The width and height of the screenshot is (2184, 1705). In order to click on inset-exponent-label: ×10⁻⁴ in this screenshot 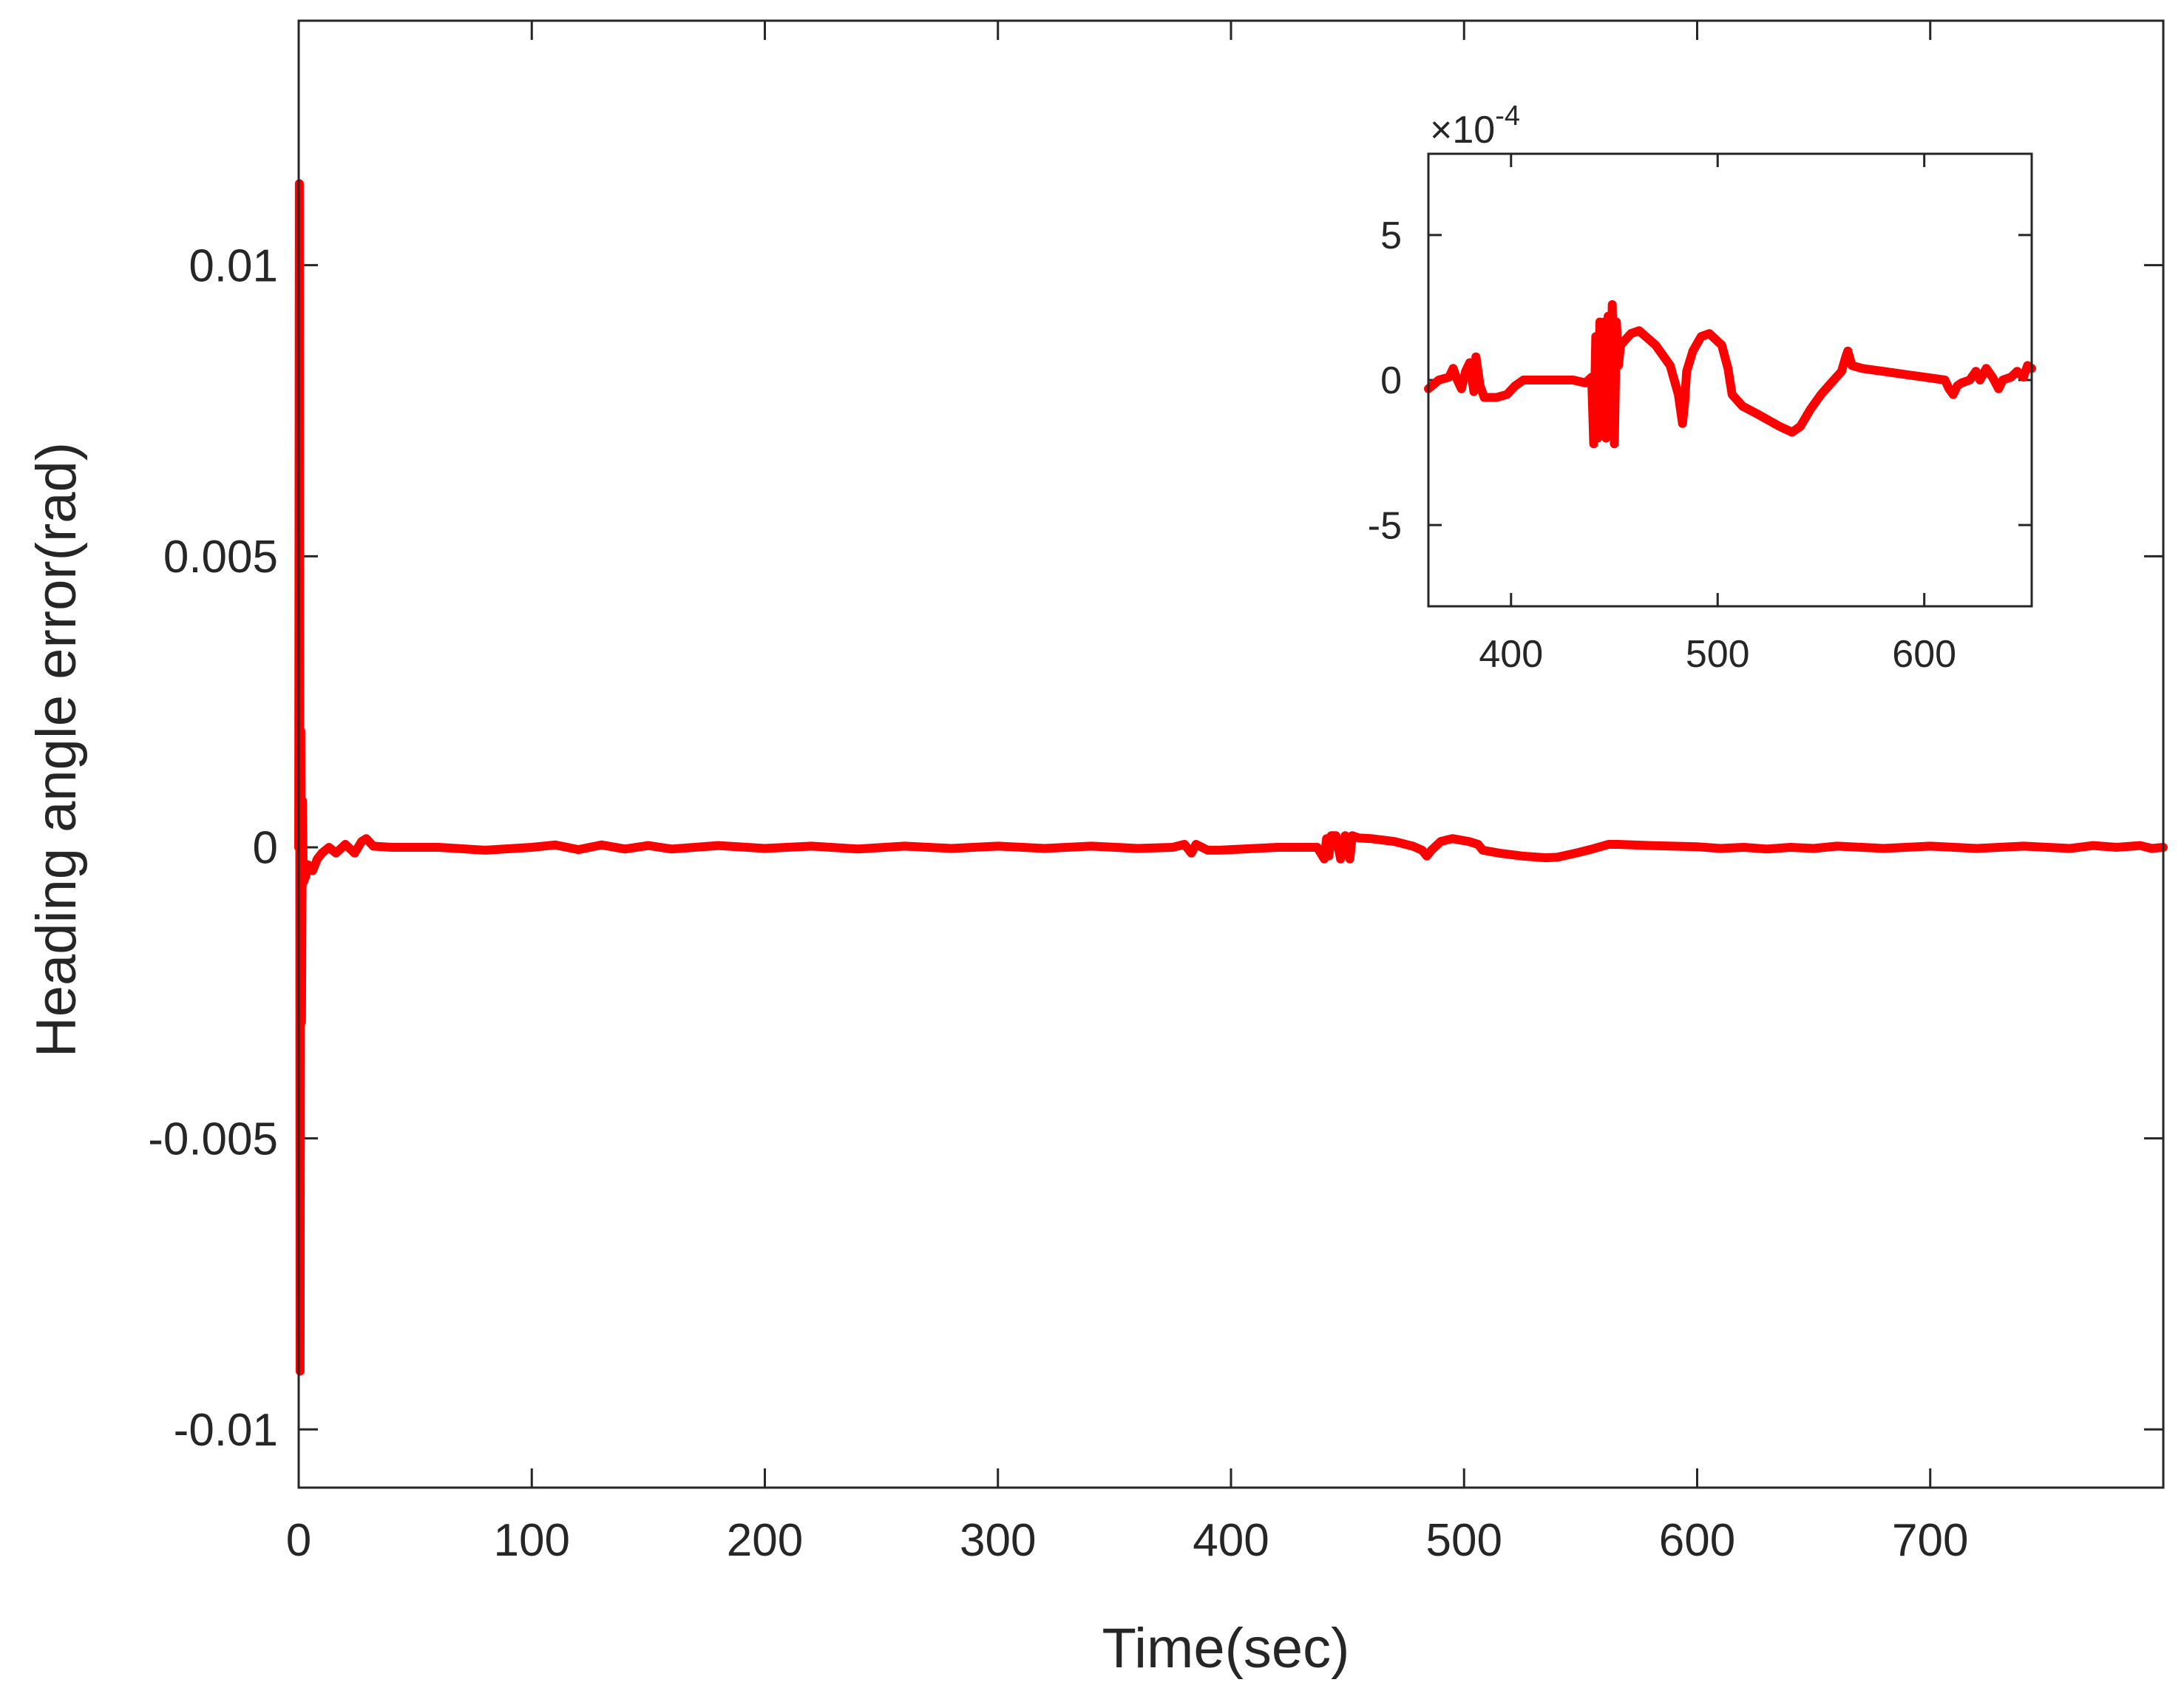, I will do `click(1475, 127)`.